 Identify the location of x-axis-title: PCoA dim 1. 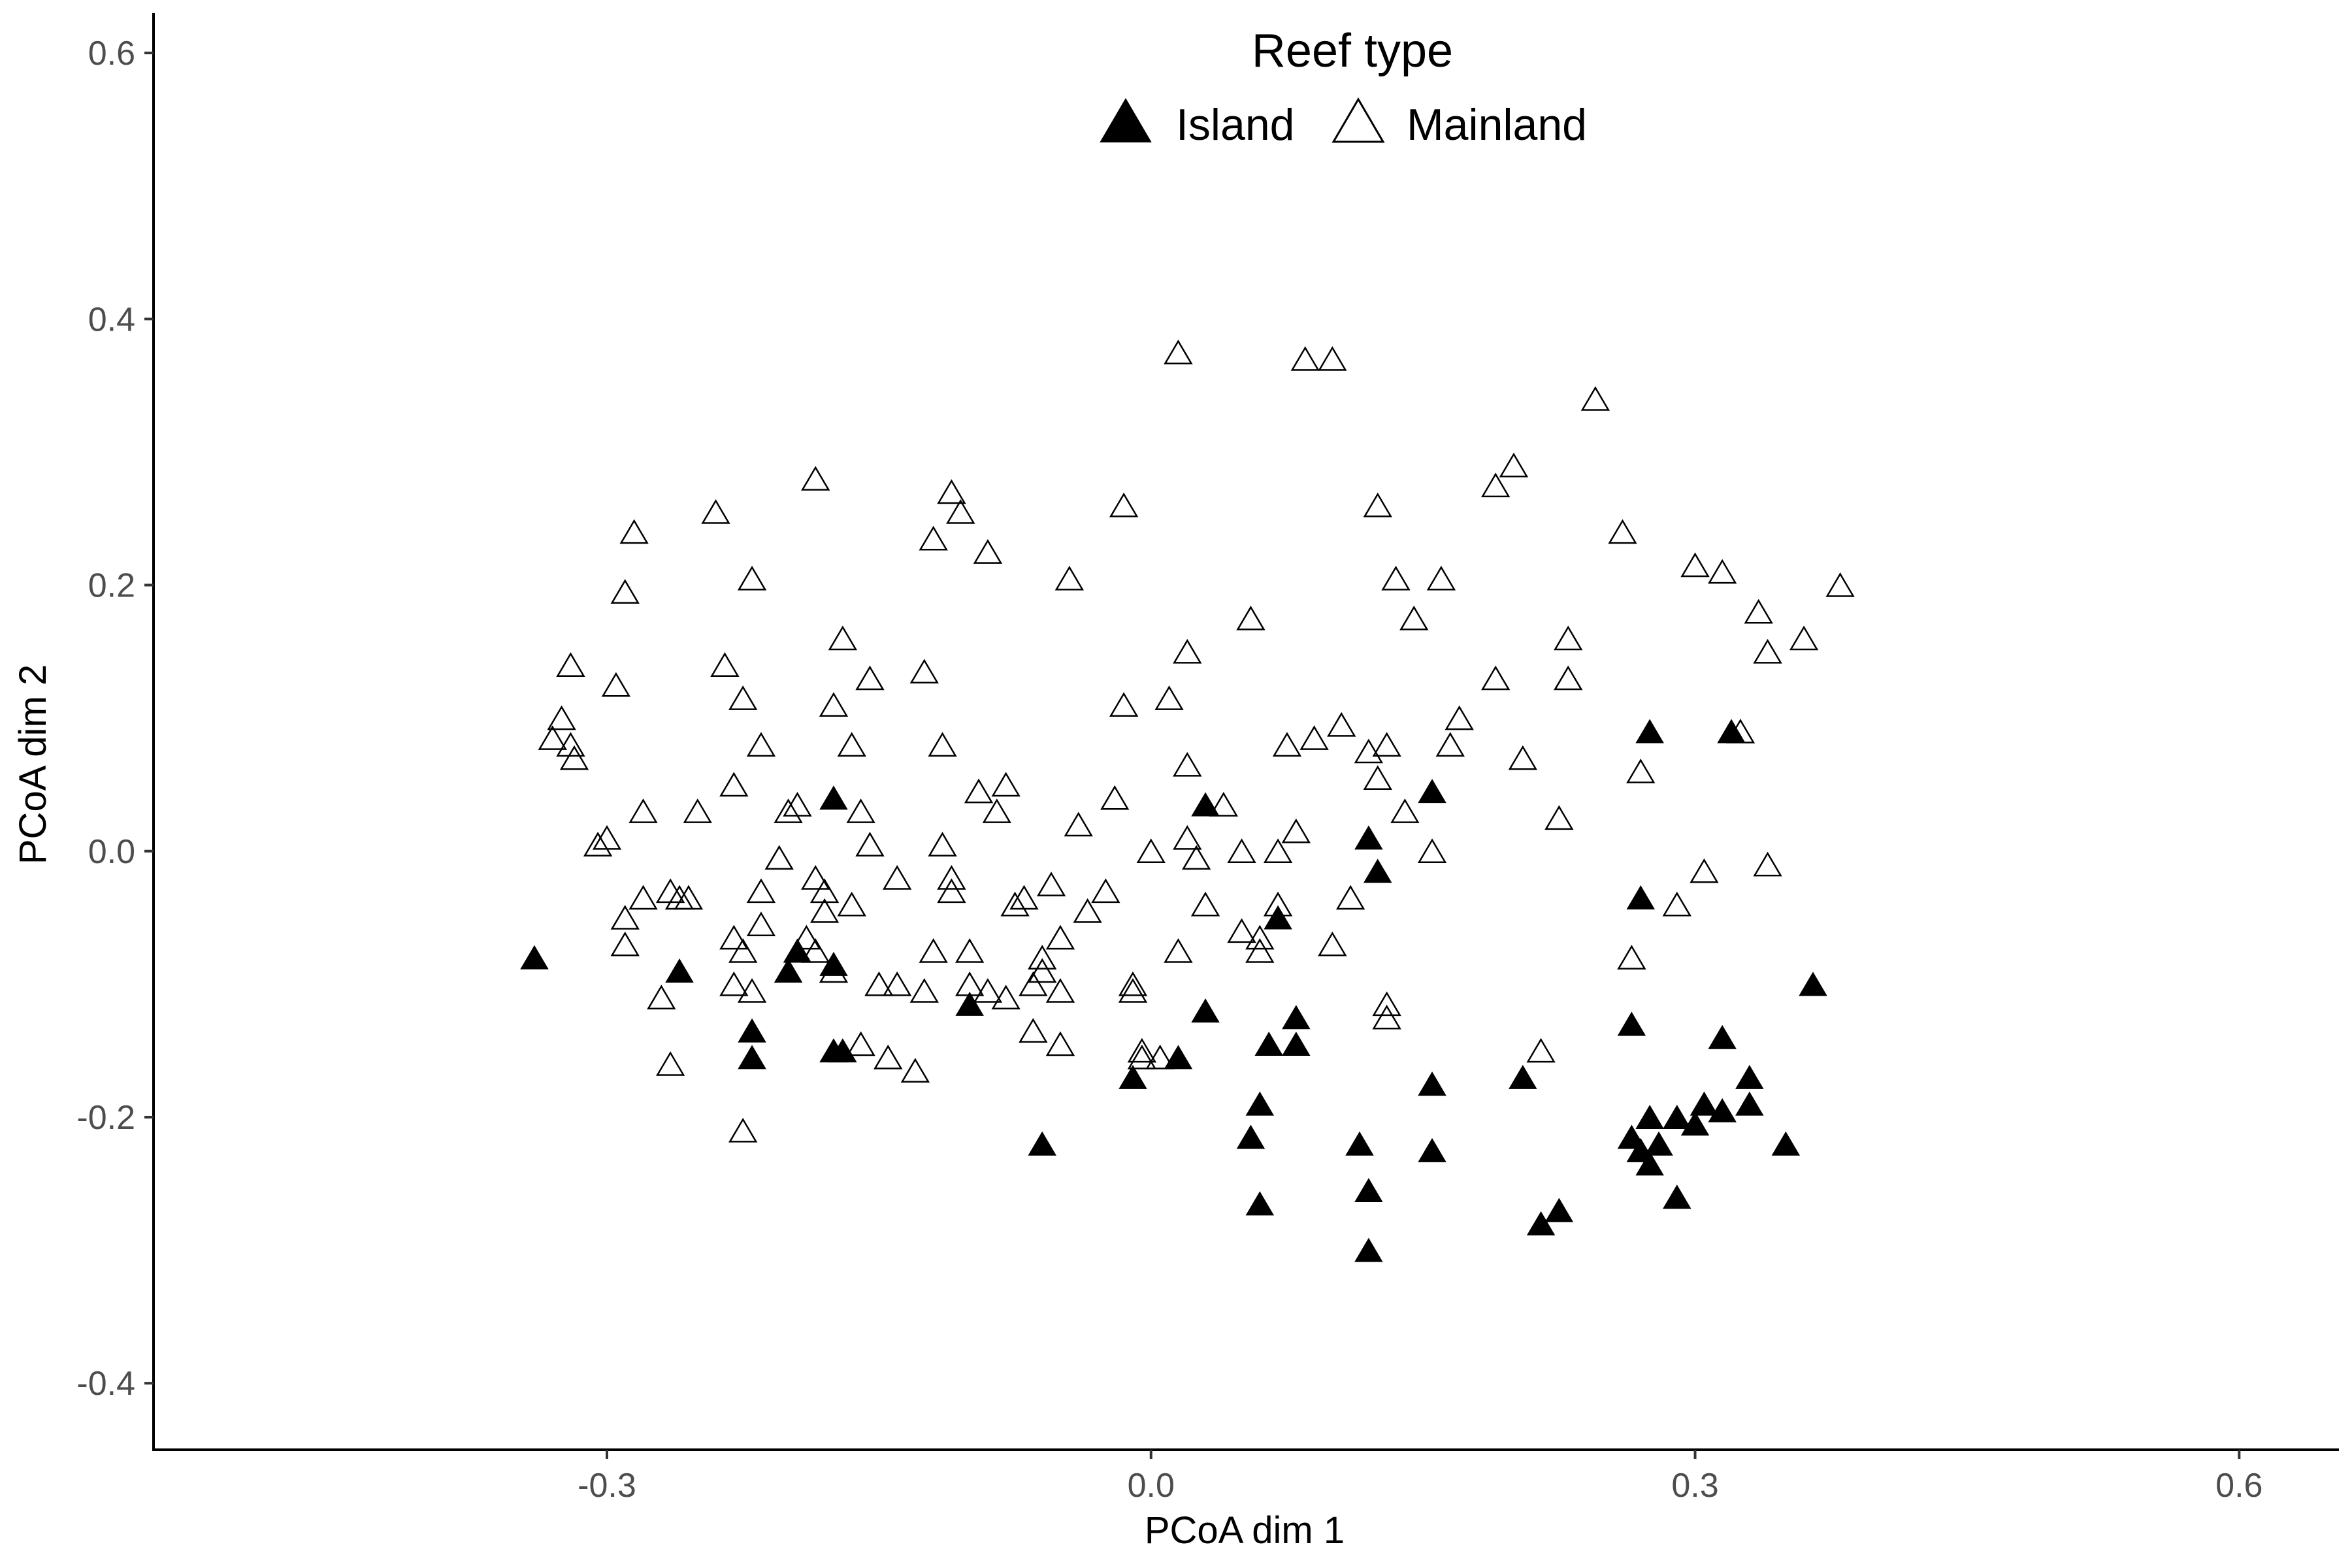
(1245, 1530).